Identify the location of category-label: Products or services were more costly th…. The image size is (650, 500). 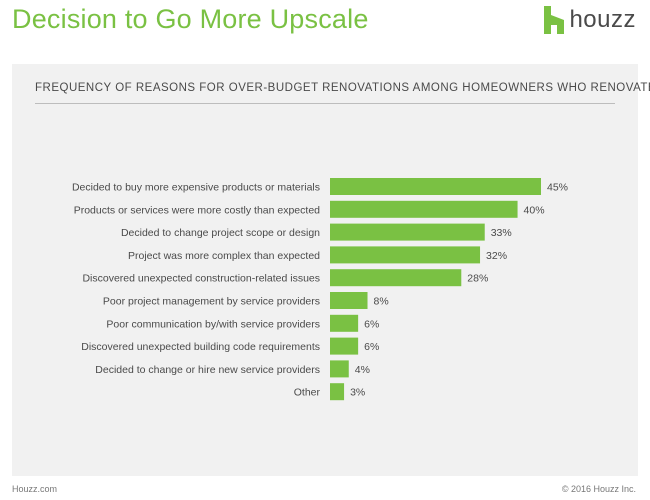
(197, 210).